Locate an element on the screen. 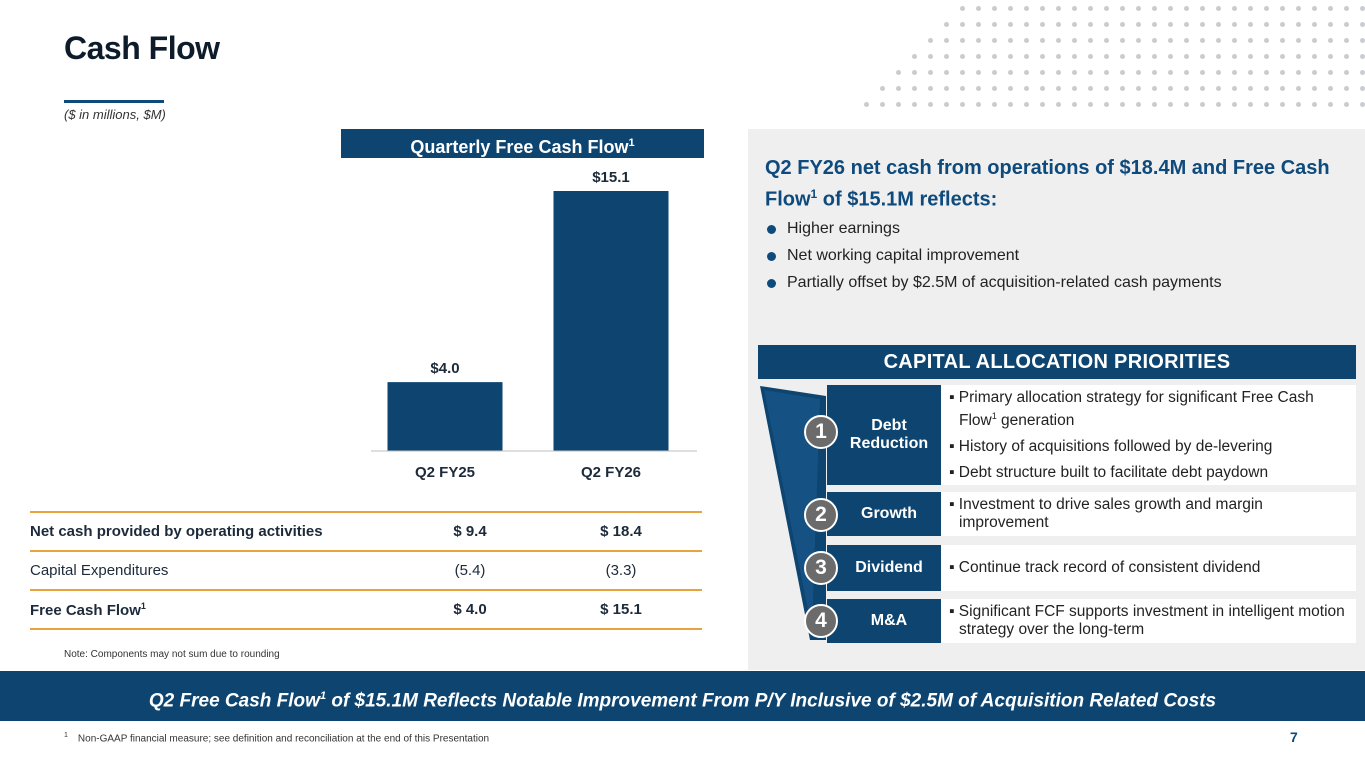 The width and height of the screenshot is (1365, 768). capital-allocation-header: CAPITAL ALLOCATION PRIORITIES is located at coordinates (1057, 362).